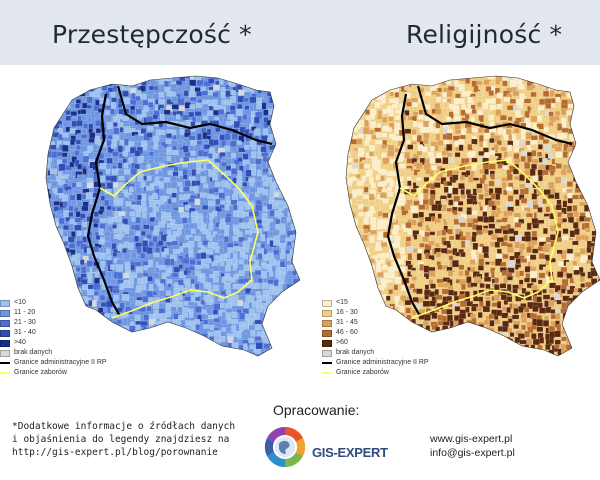  I want to click on sources-note-link: http://gis-expert.pl/blog/porownanie, so click(115, 452).